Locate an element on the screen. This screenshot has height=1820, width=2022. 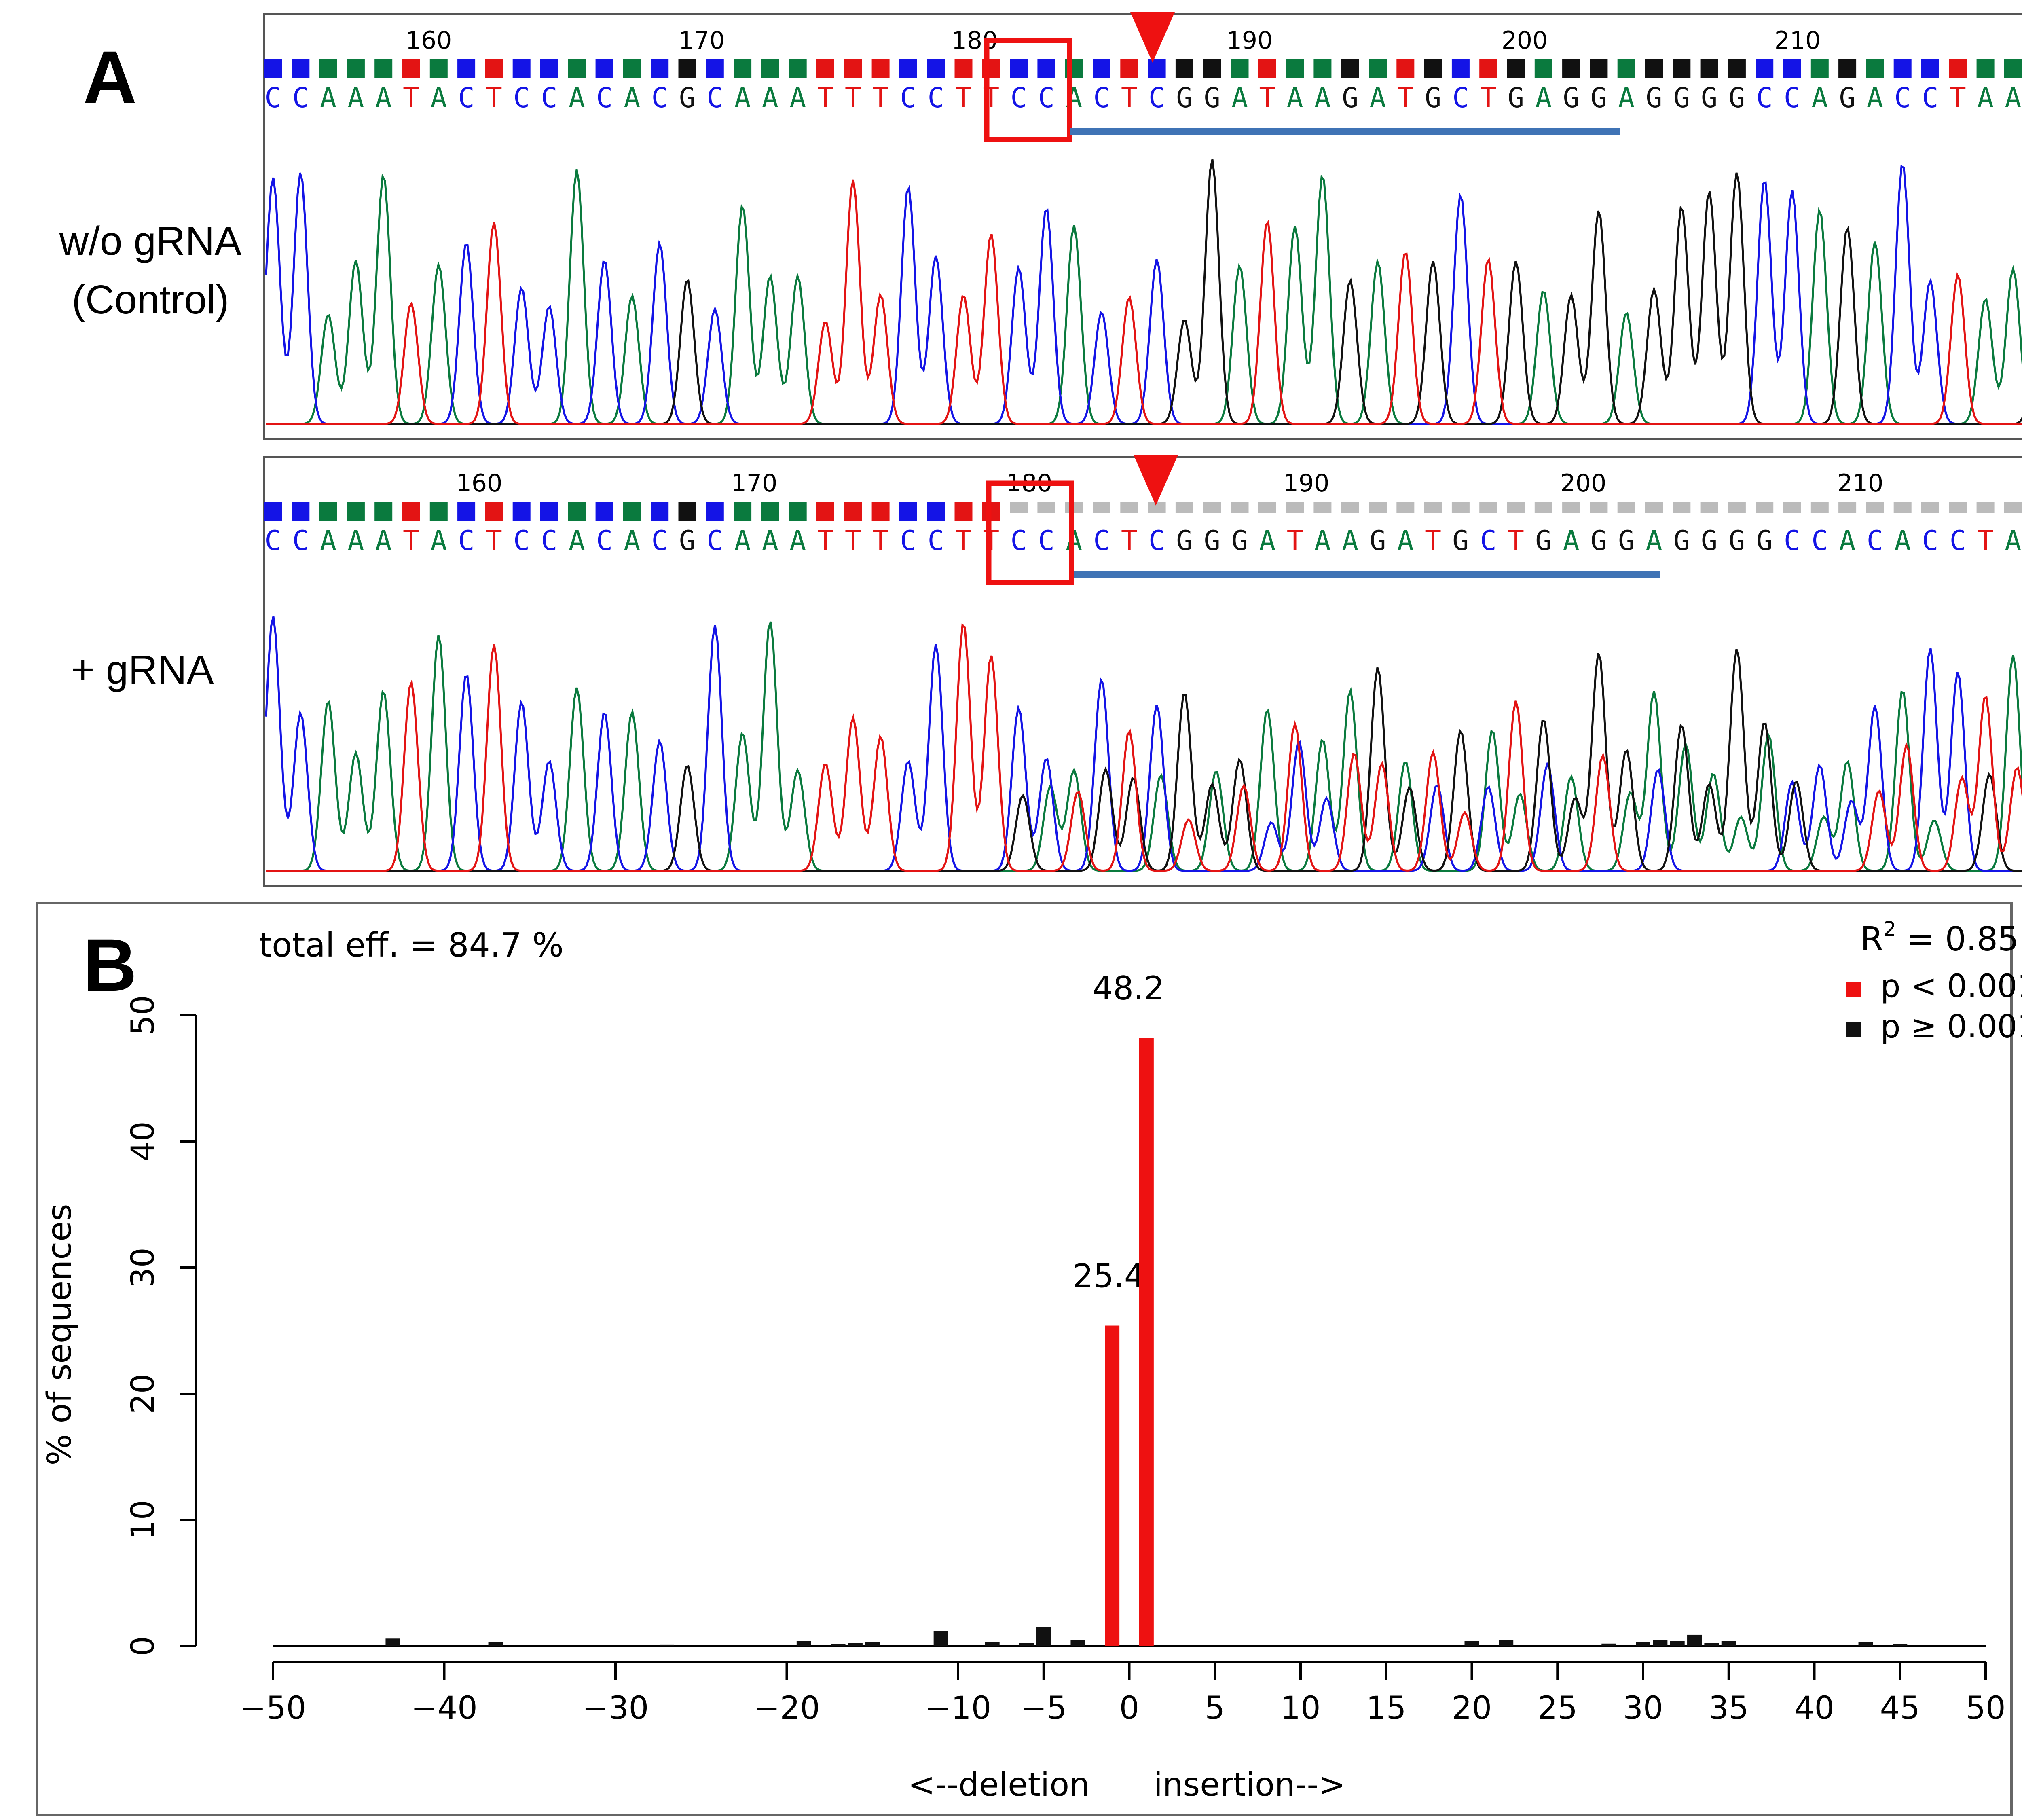
ruler-number: 160 is located at coordinates (479, 483).